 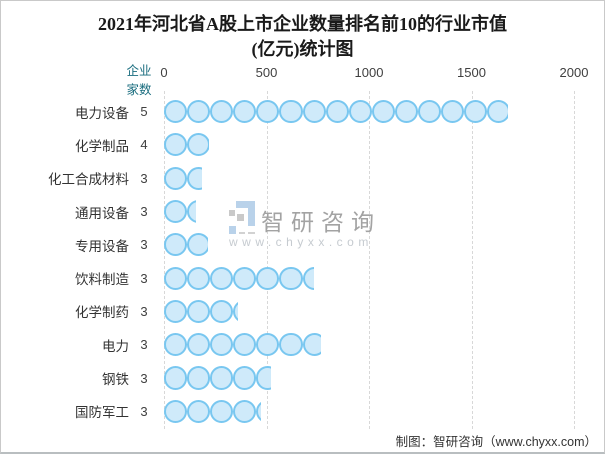 I want to click on chart-row: 国防军工 3, so click(x=302, y=411).